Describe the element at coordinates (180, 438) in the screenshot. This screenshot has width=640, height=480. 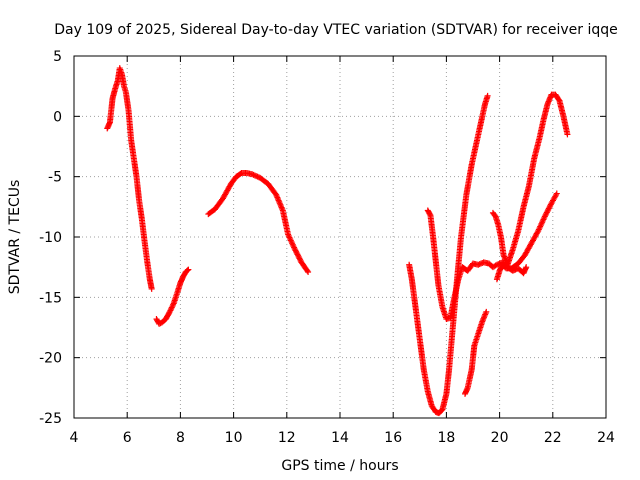
I see `x-tick-label: 8` at that location.